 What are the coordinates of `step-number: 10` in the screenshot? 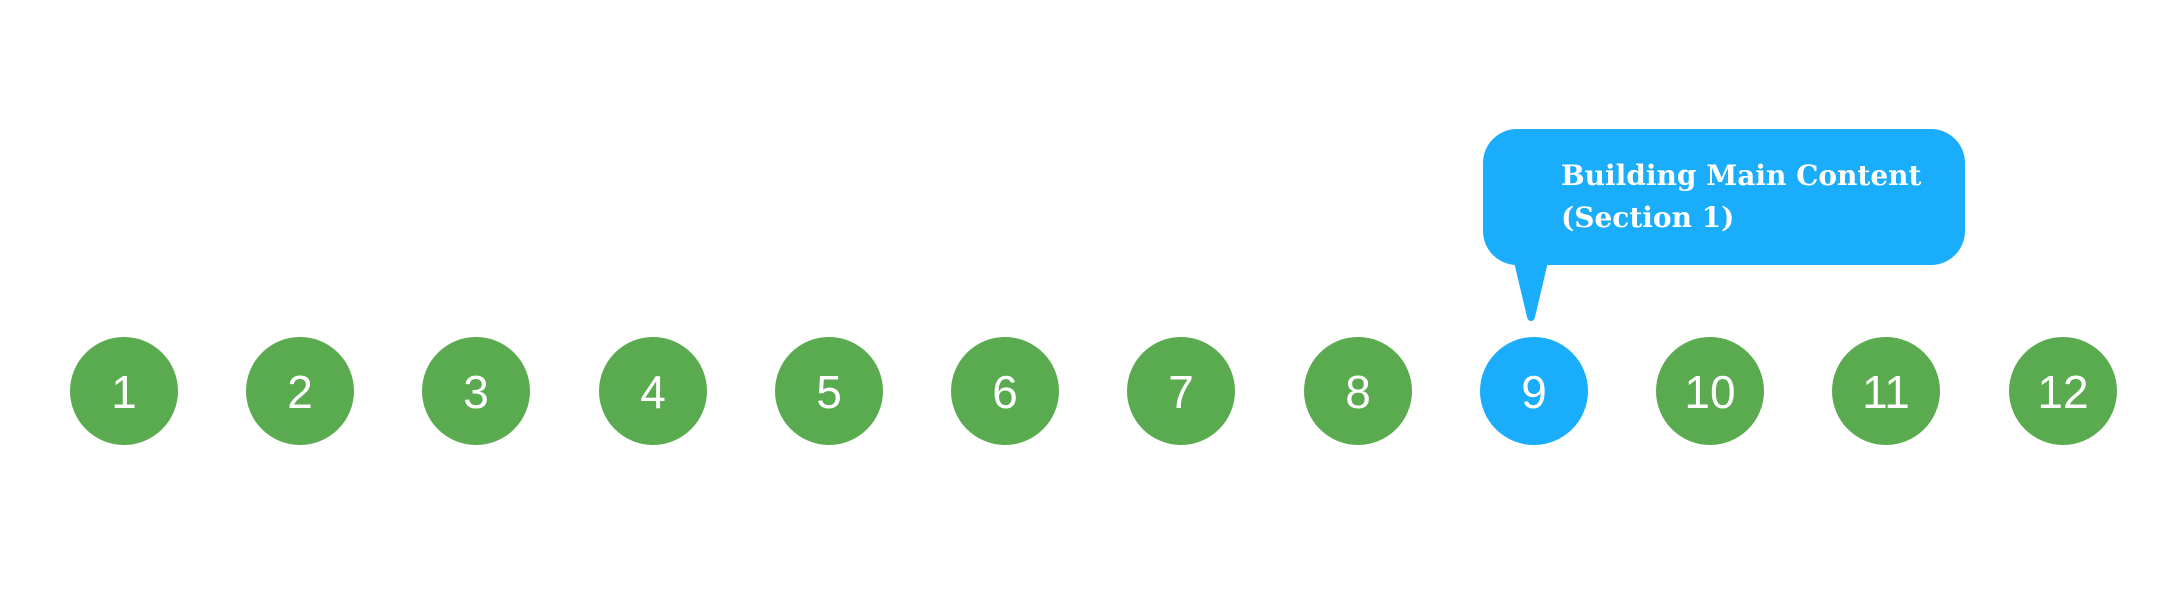 It's located at (1710, 392).